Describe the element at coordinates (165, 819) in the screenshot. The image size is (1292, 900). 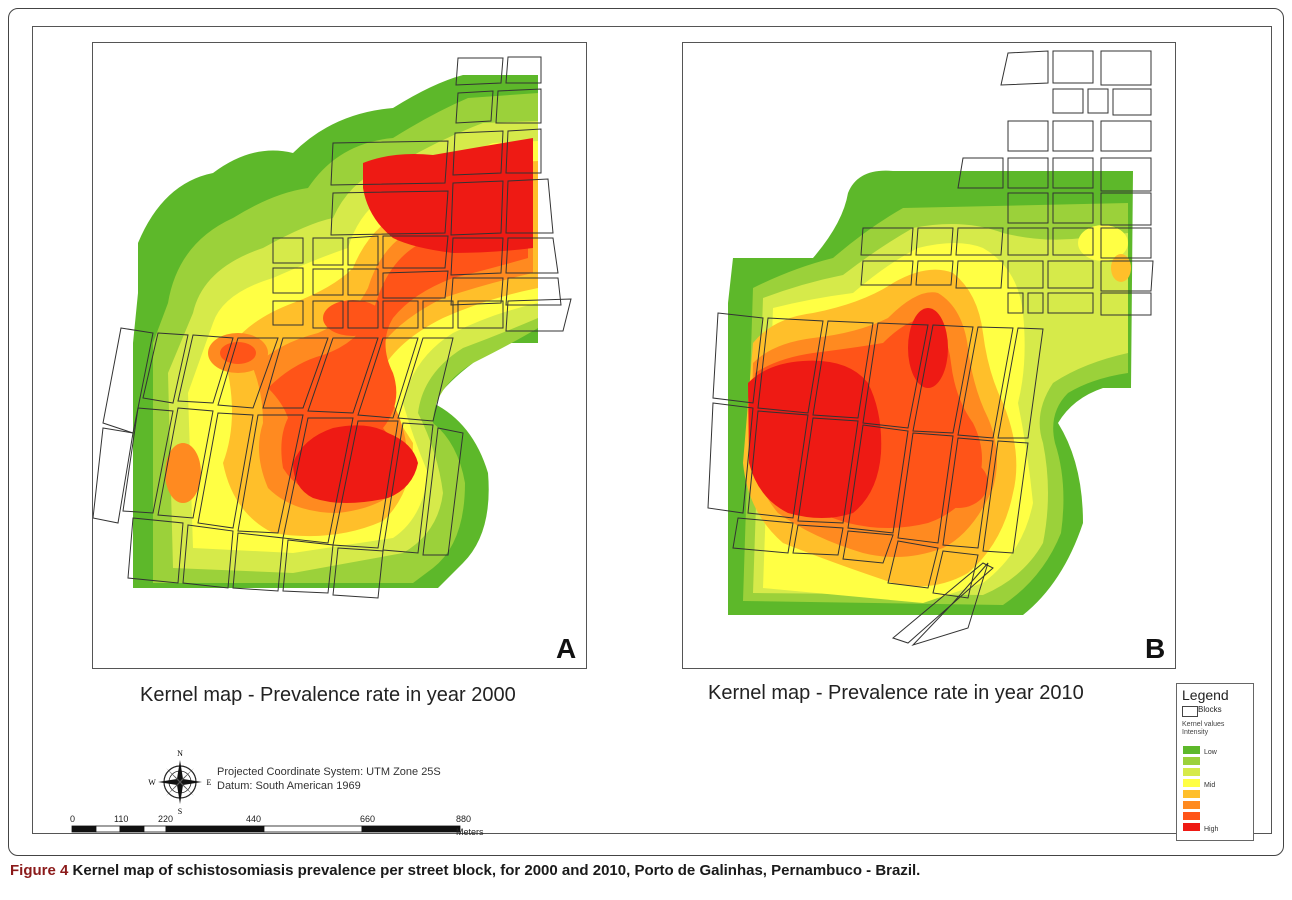
I see `scale-tick-label: 220` at that location.